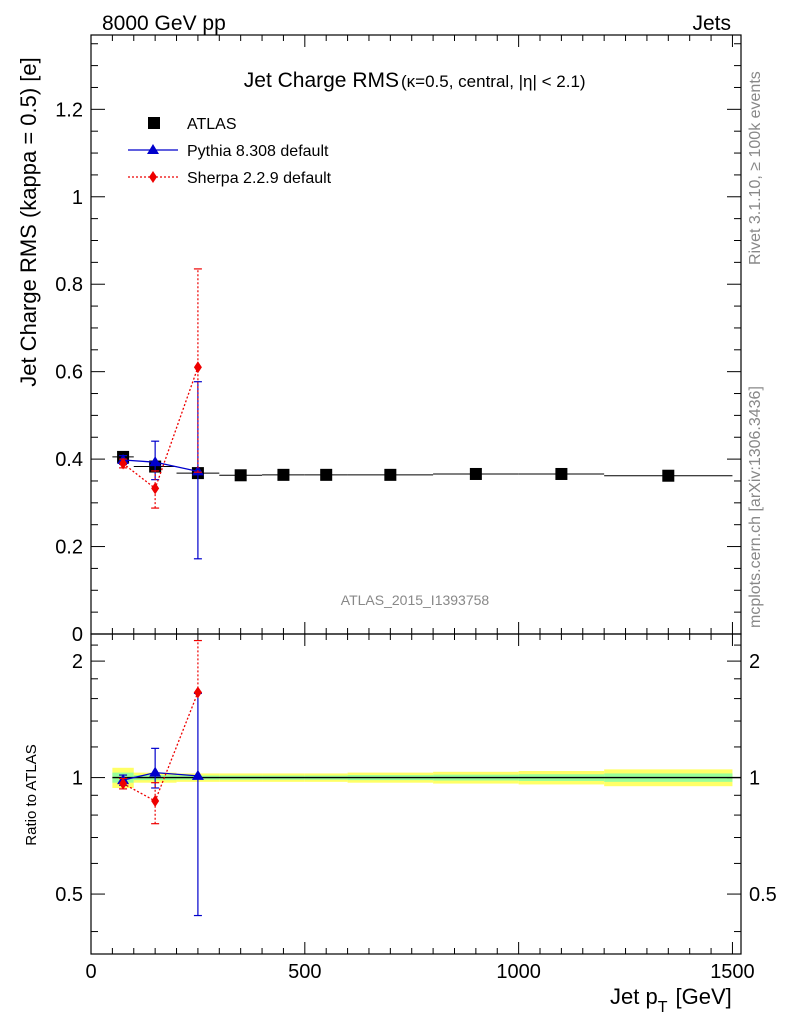 The width and height of the screenshot is (786, 1024). Describe the element at coordinates (755, 168) in the screenshot. I see `rivet-label: Rivet 3.1.10, ≥ 100k events` at that location.